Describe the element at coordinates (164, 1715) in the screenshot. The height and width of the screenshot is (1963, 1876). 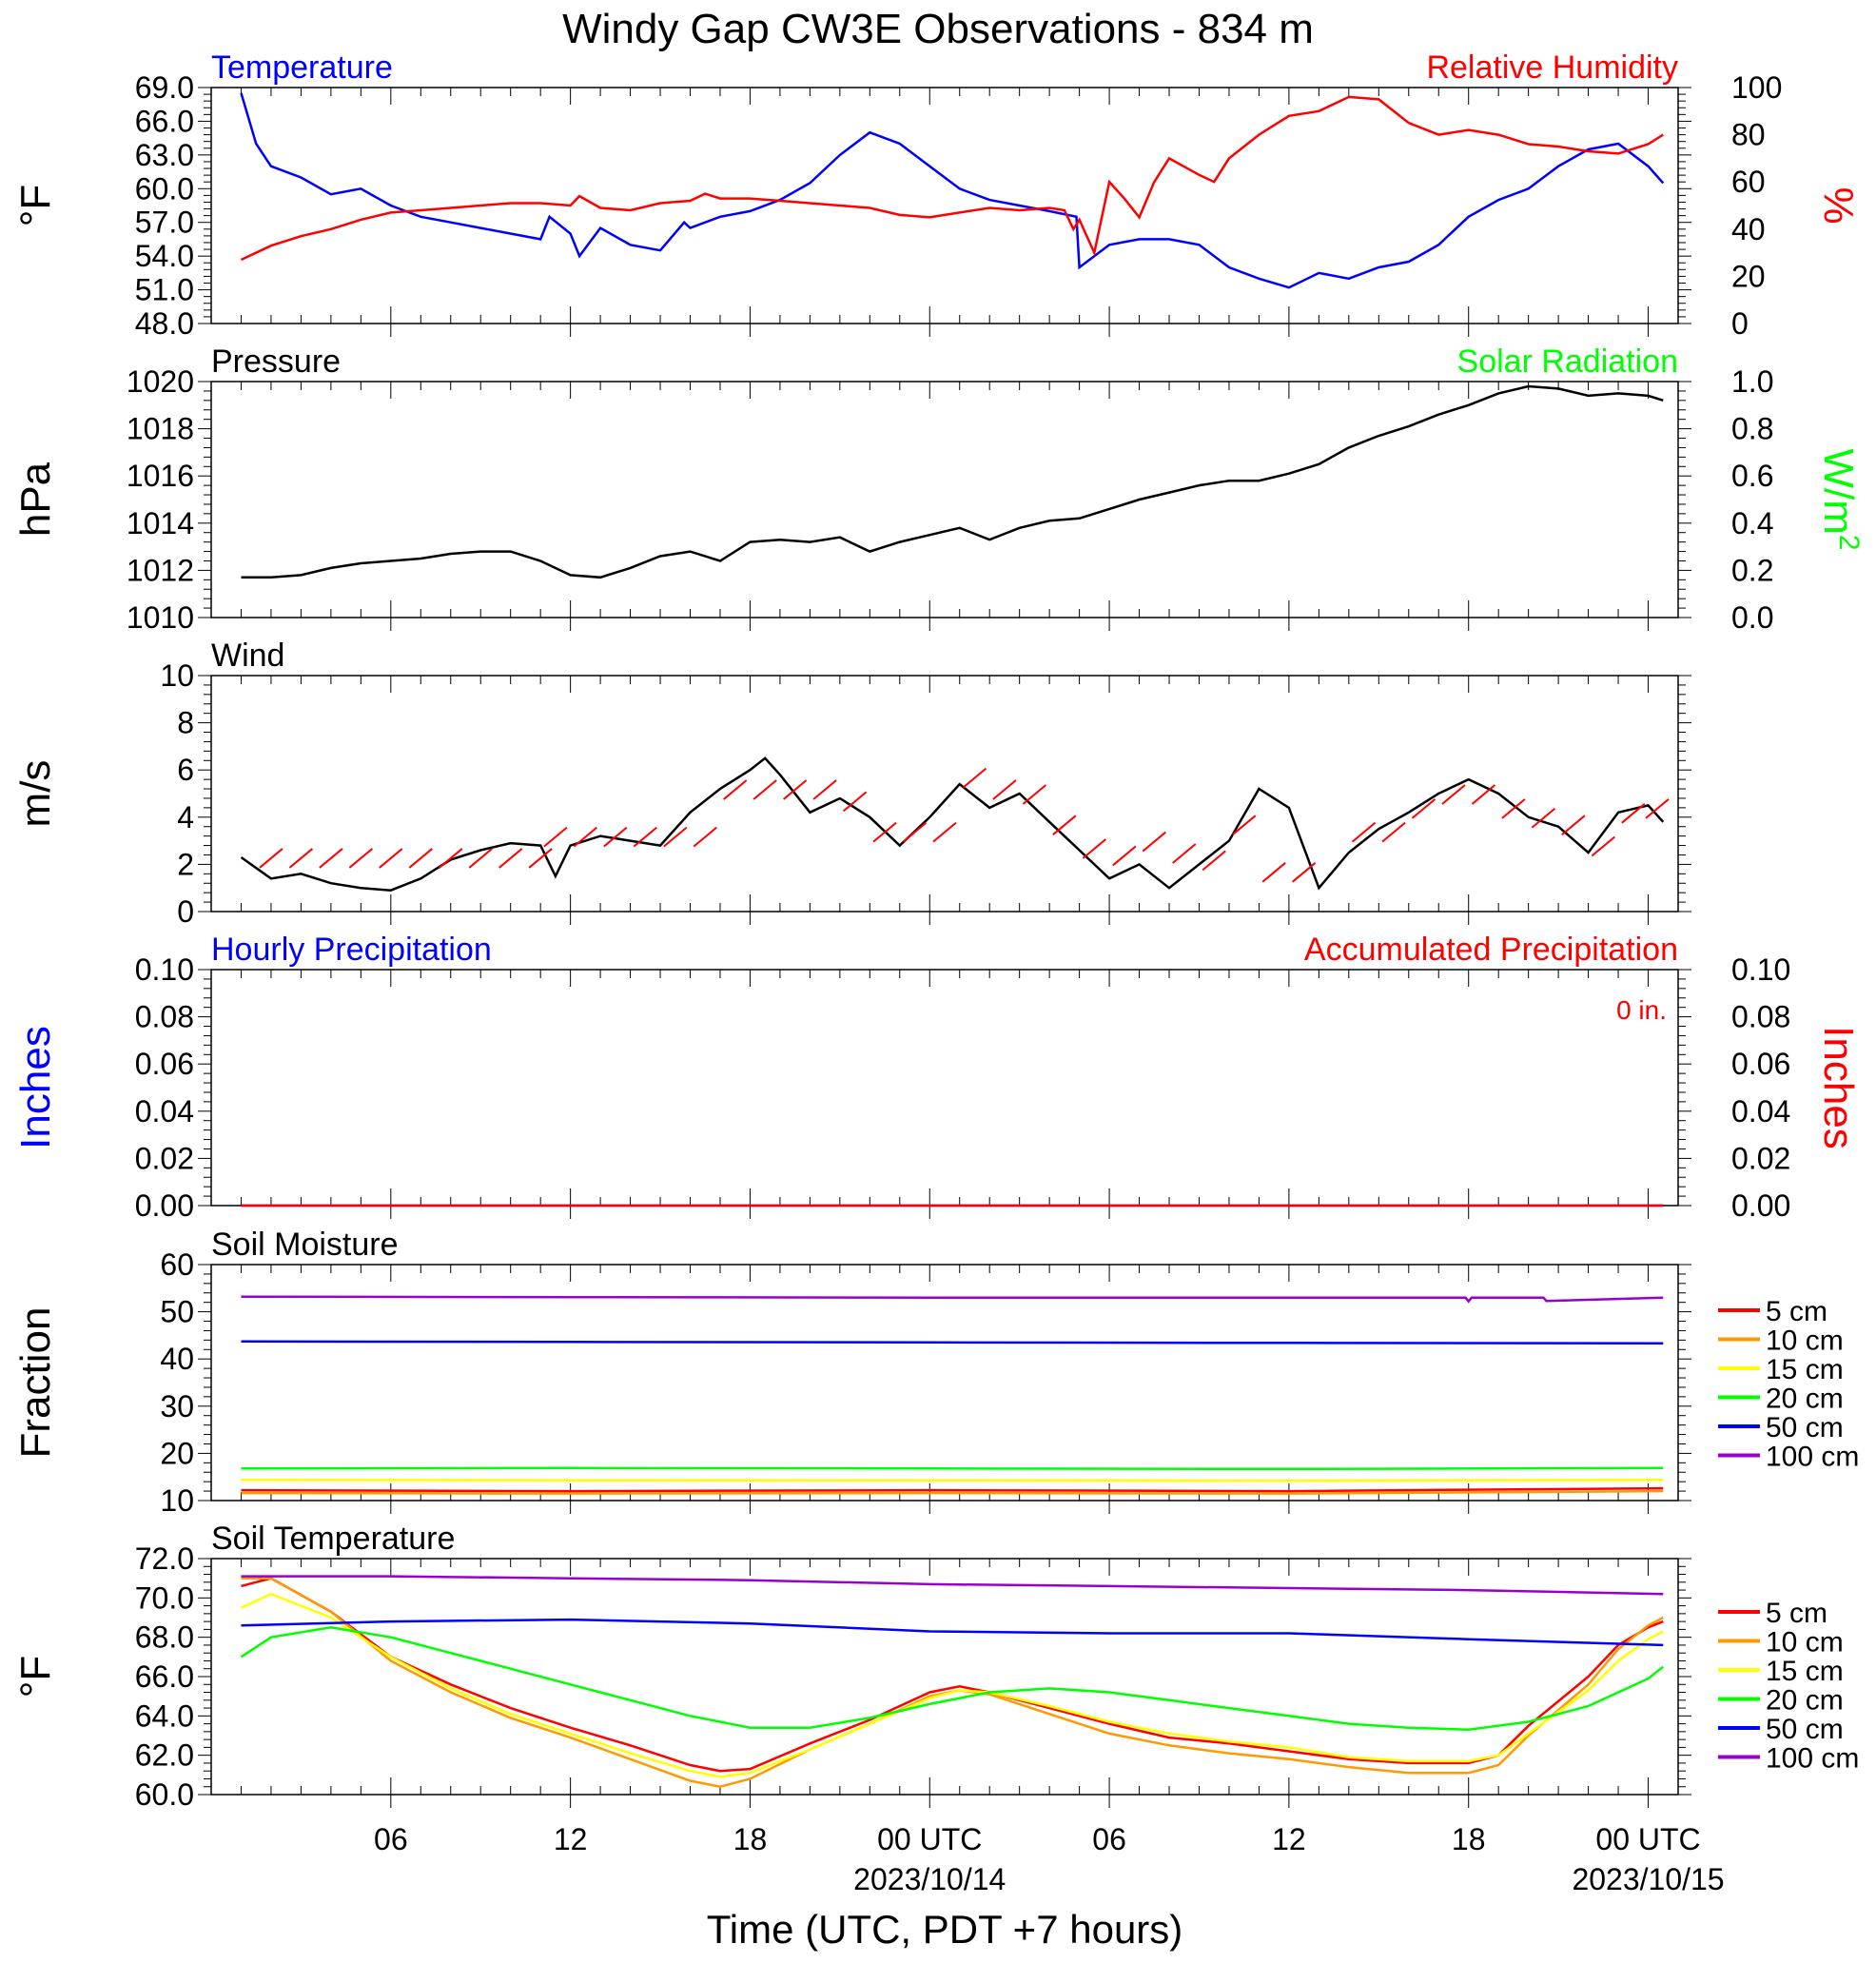
I see `y-tick-label: 64.0` at that location.